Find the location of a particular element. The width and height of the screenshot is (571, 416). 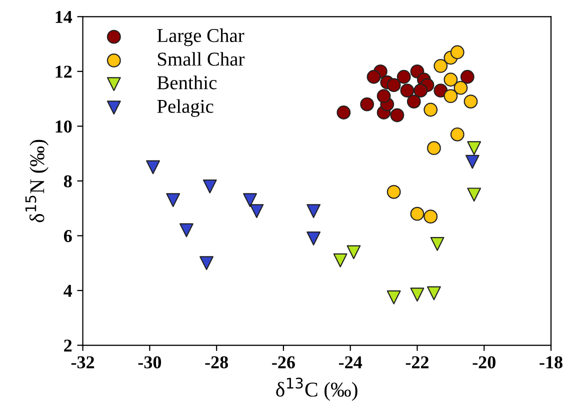

x-tick-label: -20 is located at coordinates (484, 362).